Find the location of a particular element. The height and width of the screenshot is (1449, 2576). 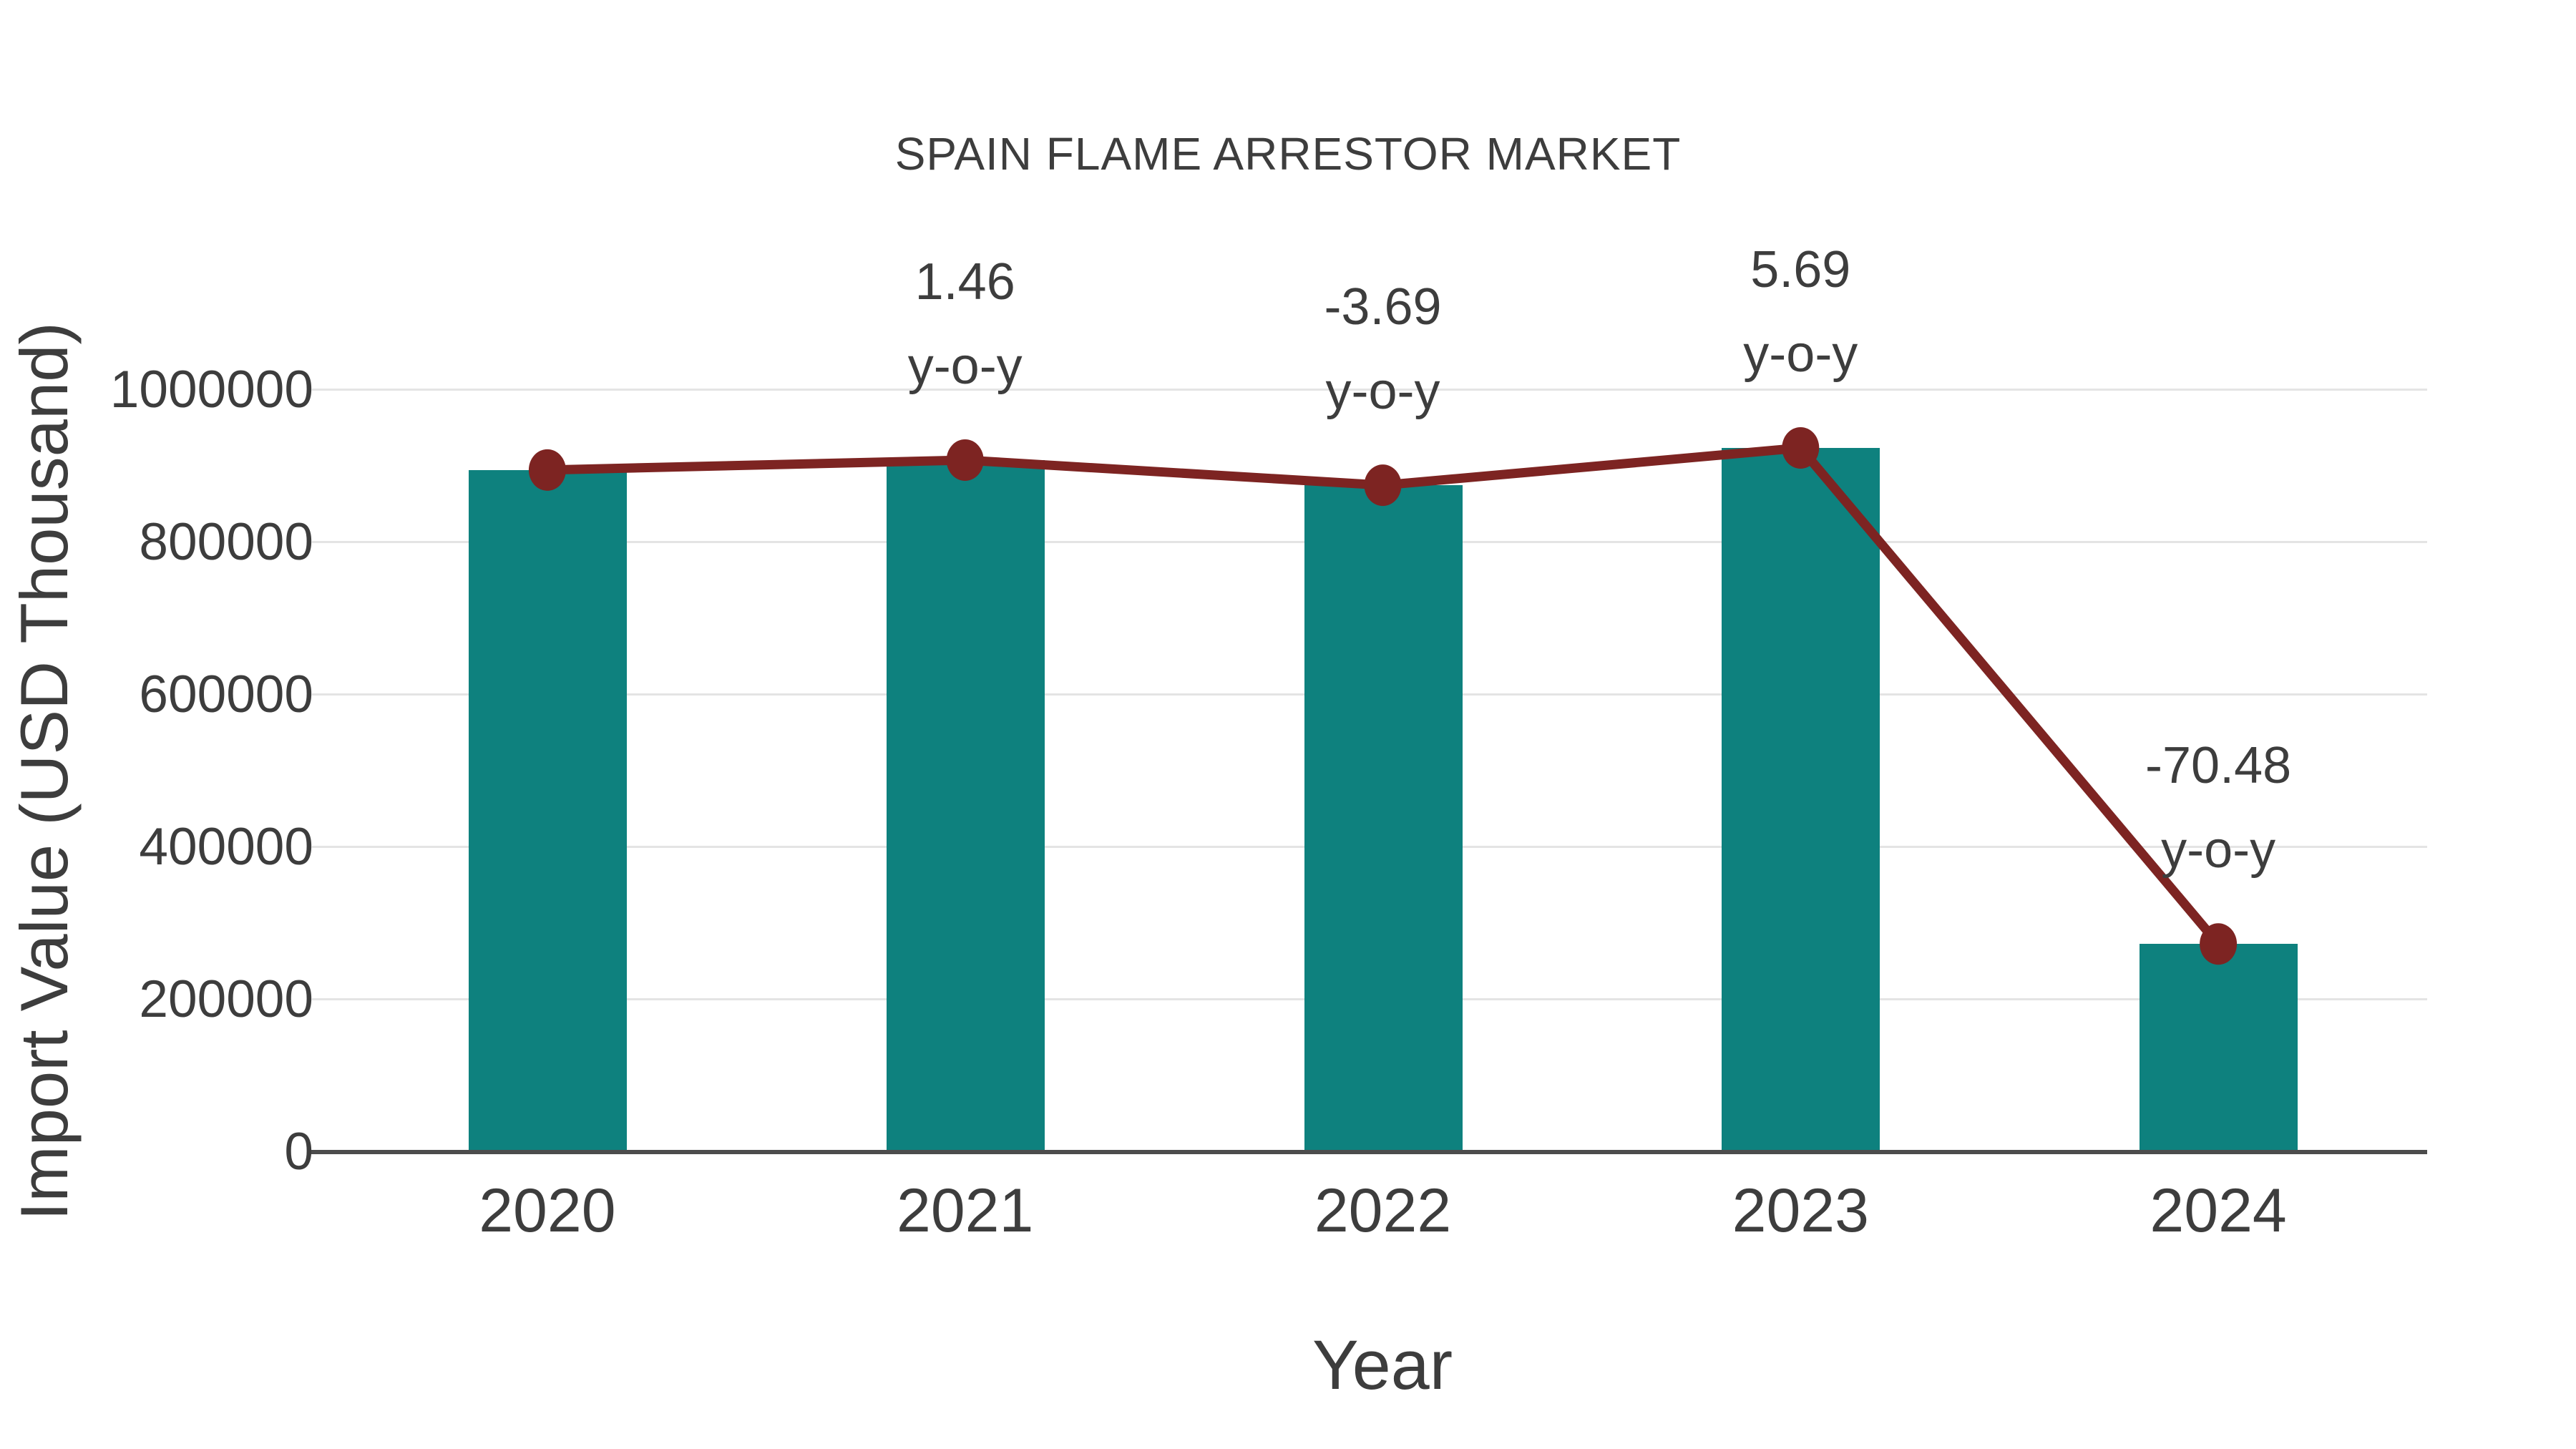

x-axis-title: Year is located at coordinates (1382, 1365).